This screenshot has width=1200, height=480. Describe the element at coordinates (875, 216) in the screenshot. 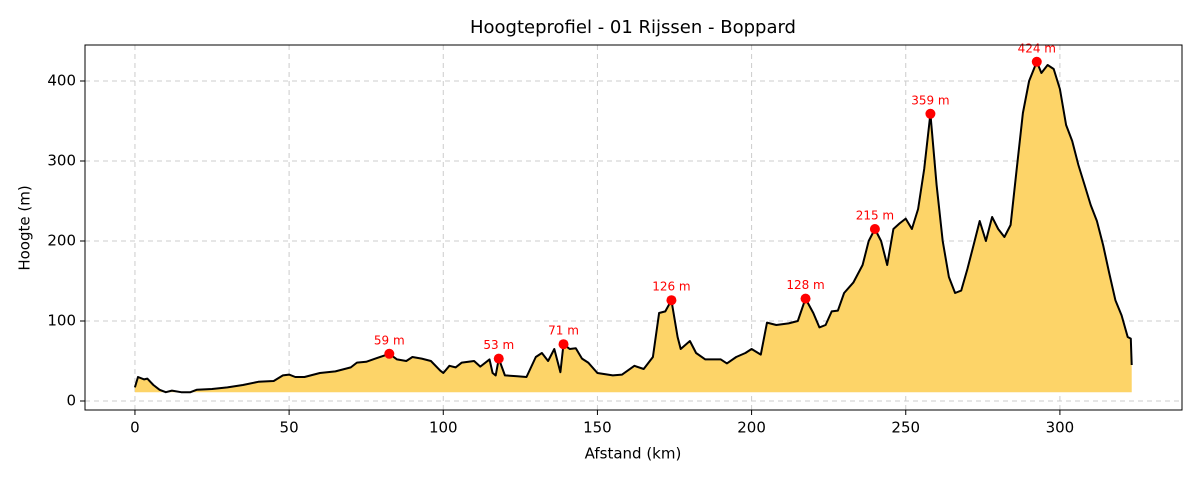

I see `peak-label: 215 m` at that location.